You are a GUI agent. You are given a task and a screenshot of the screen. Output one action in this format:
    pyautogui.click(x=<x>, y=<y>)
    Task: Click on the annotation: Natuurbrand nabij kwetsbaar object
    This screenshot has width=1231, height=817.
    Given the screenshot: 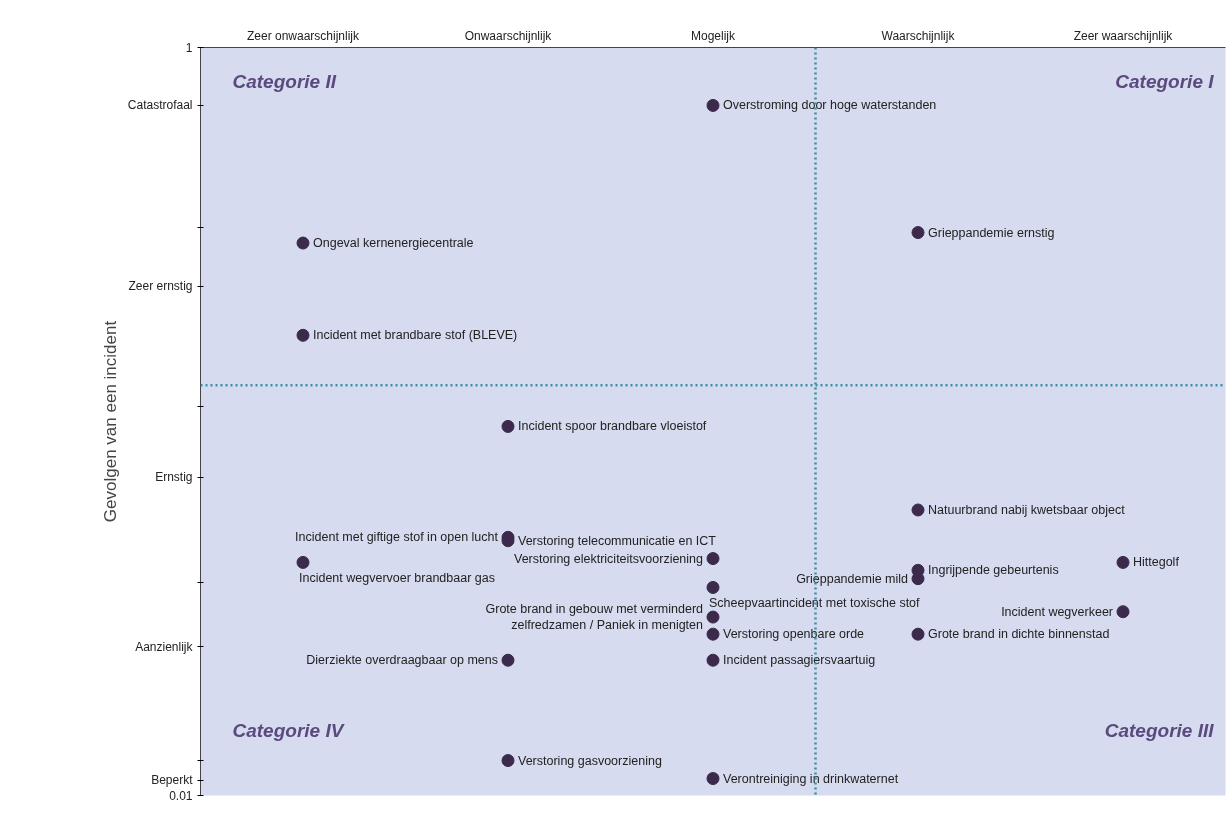 What is the action you would take?
    pyautogui.click(x=1027, y=509)
    